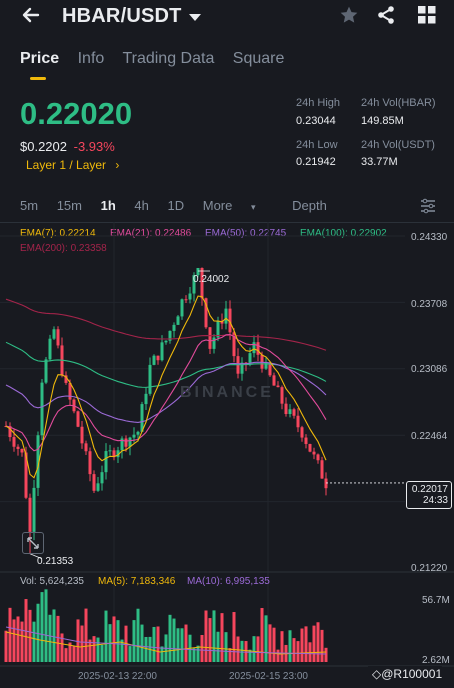 The image size is (454, 688). Describe the element at coordinates (428, 208) in the screenshot. I see `chart-settings-icon` at that location.